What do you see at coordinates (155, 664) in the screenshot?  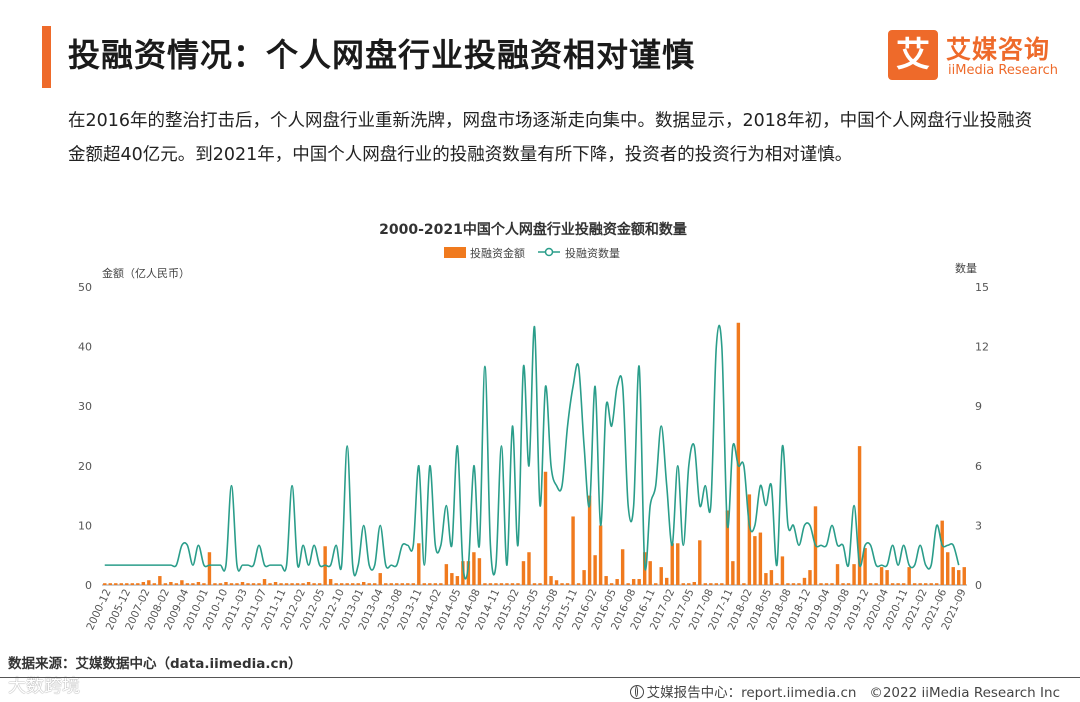 I see `data-source: 数据来源：艾媒数据中心（data.iimedia.cn）` at bounding box center [155, 664].